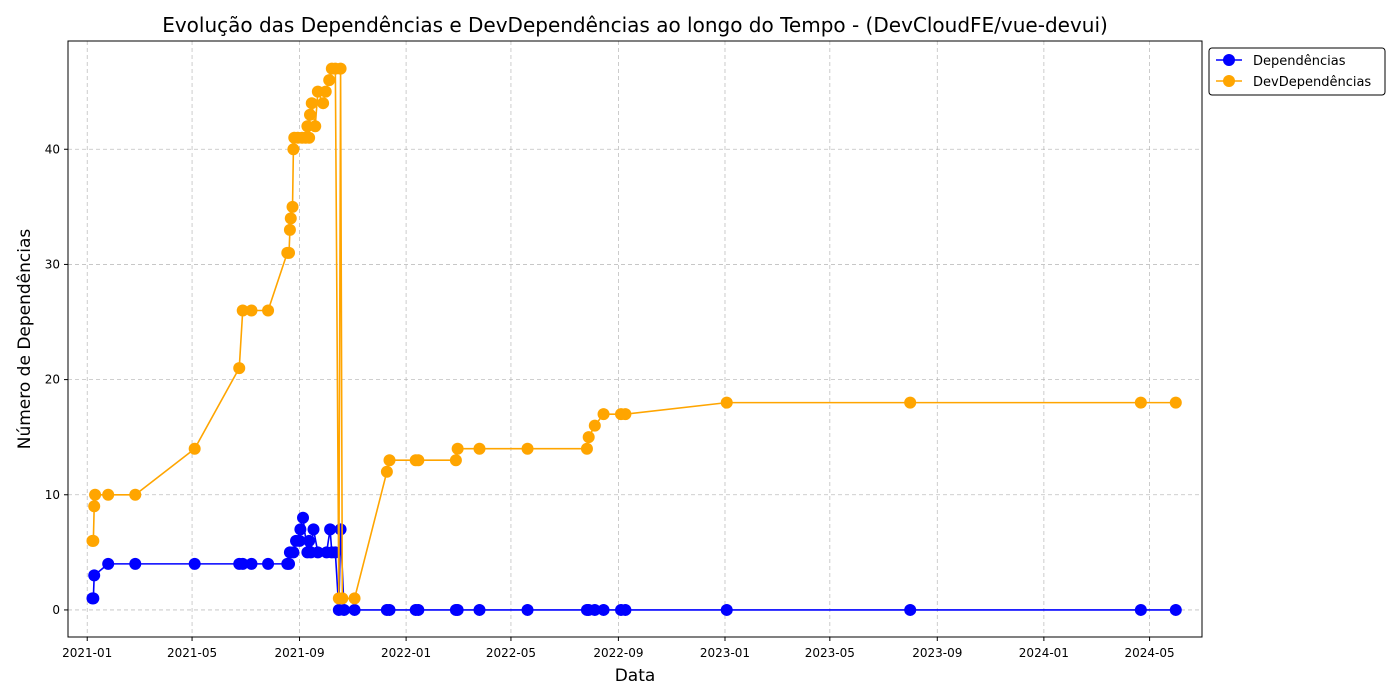  Describe the element at coordinates (299, 653) in the screenshot. I see `x-tick-label: 2021-09` at that location.